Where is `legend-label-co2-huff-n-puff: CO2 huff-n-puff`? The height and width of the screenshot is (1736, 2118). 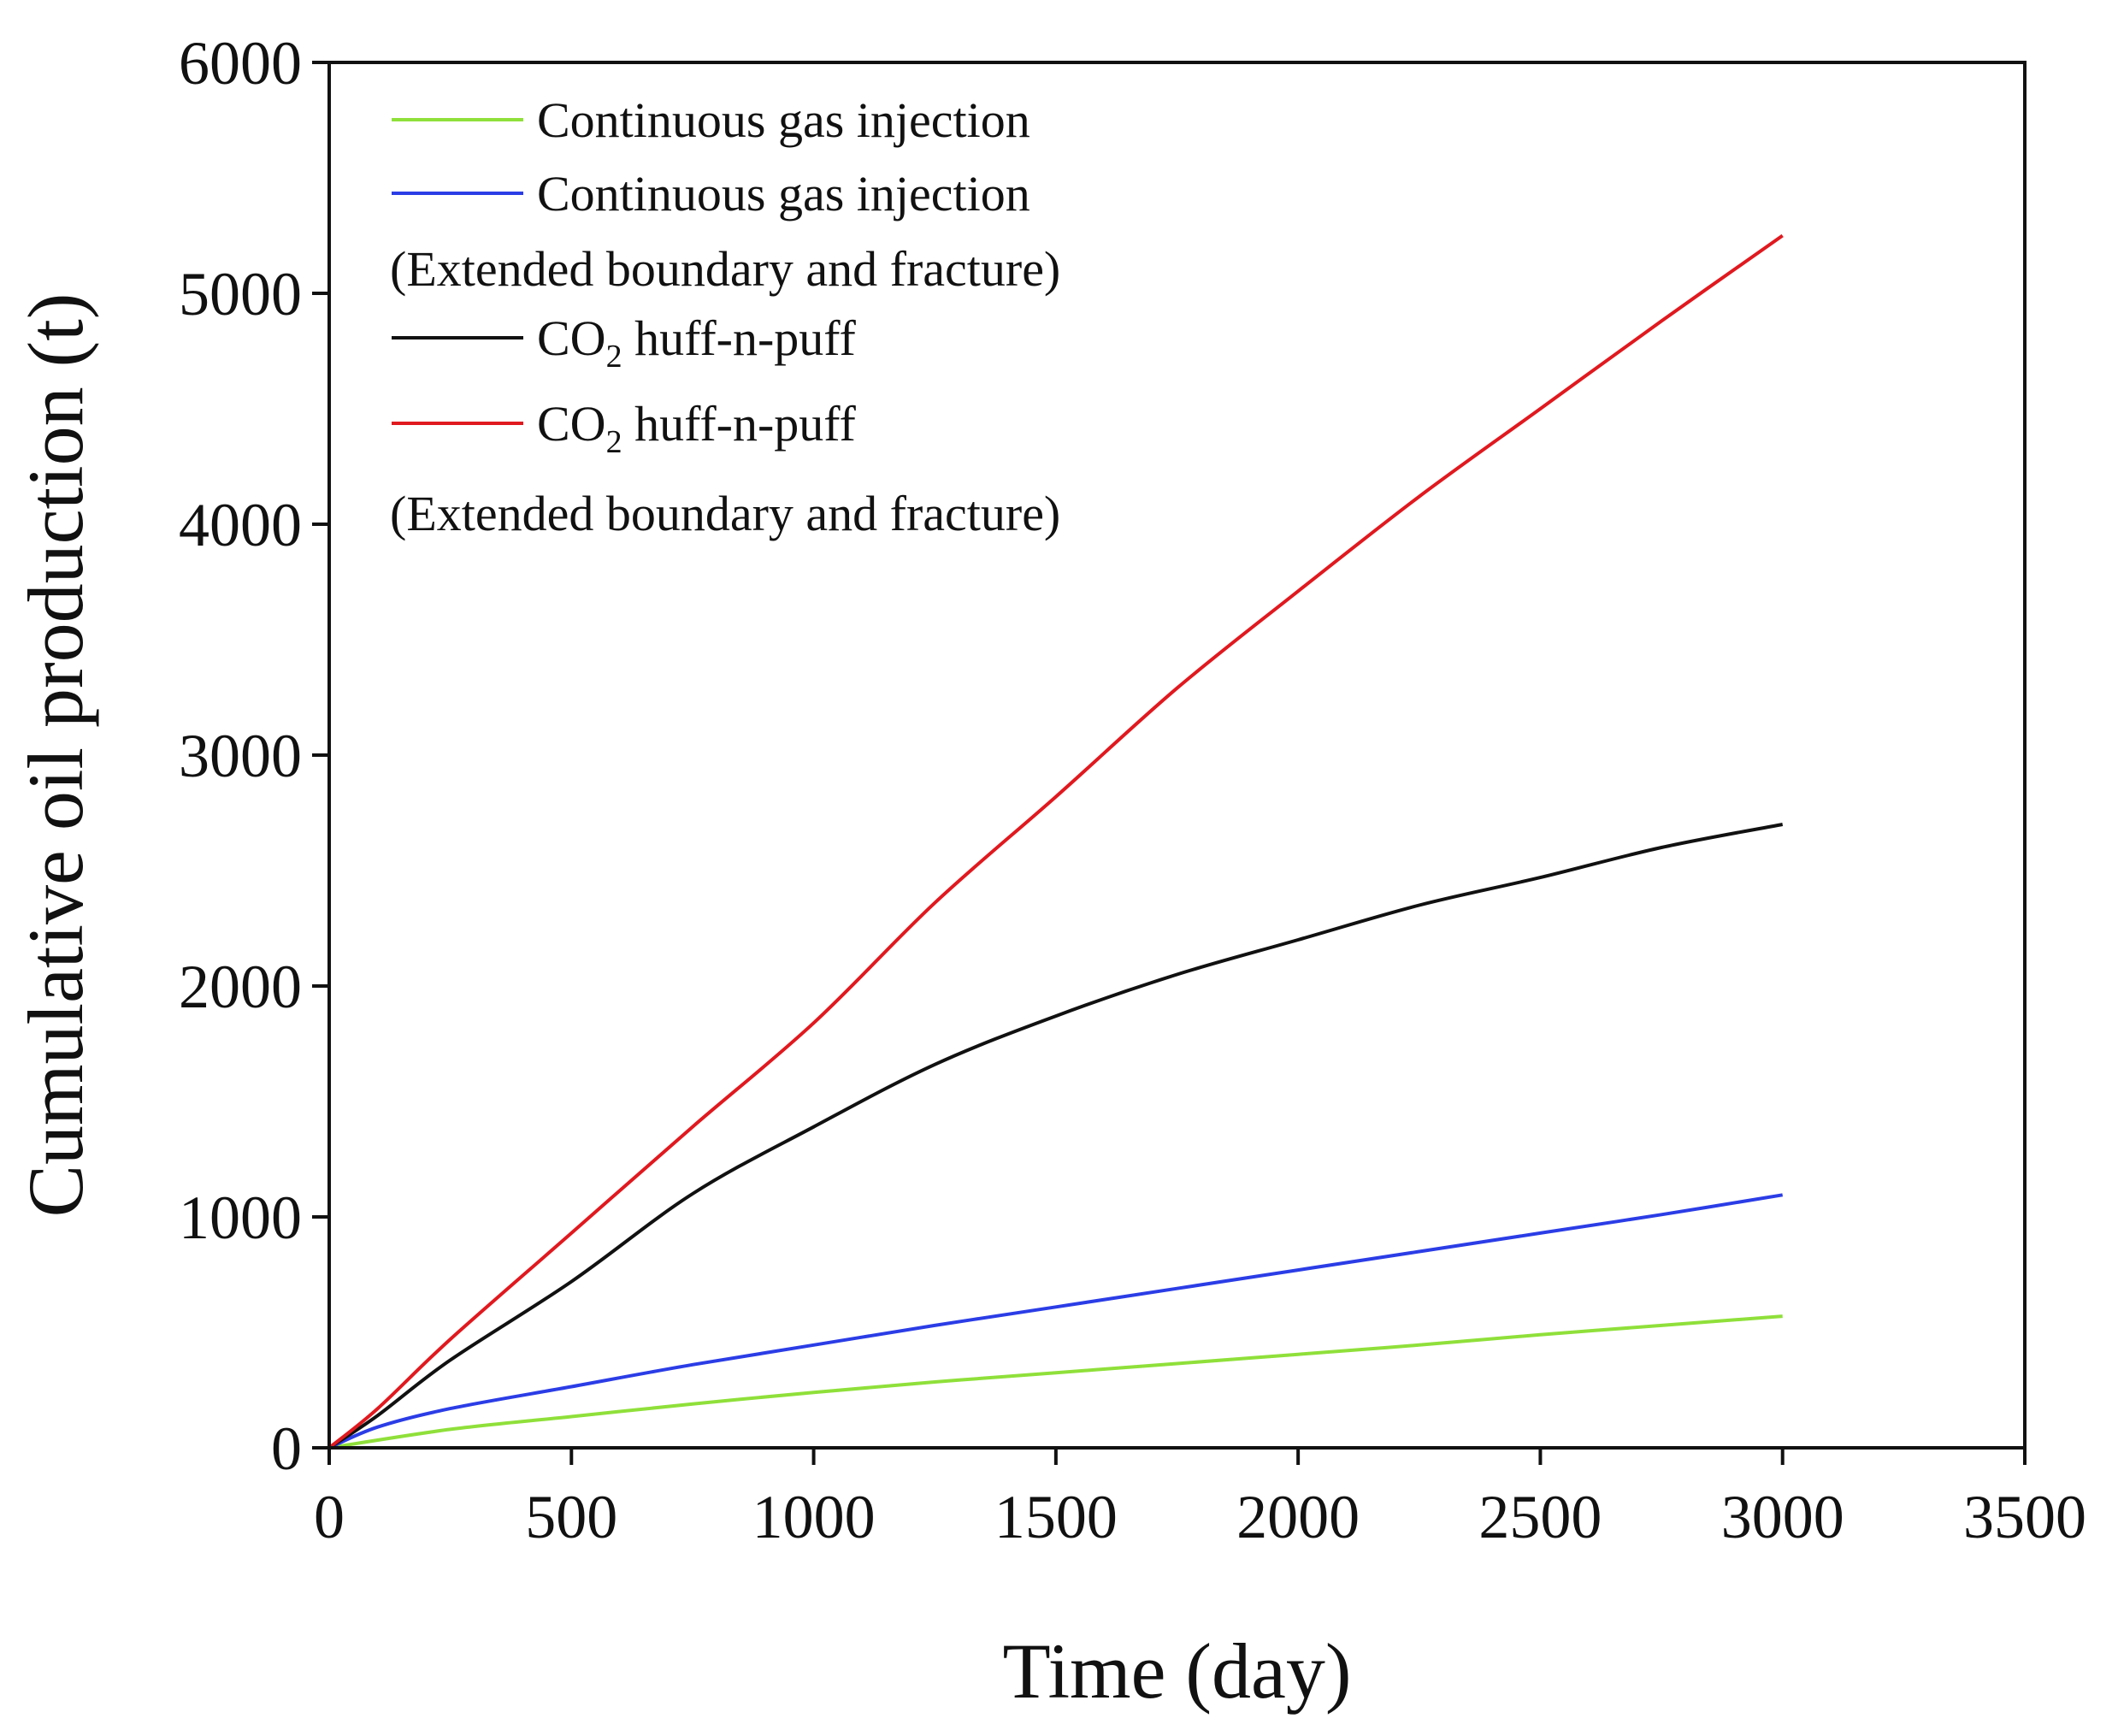
legend-label-co2-huff-n-puff: CO2 huff-n-puff is located at coordinates (697, 342).